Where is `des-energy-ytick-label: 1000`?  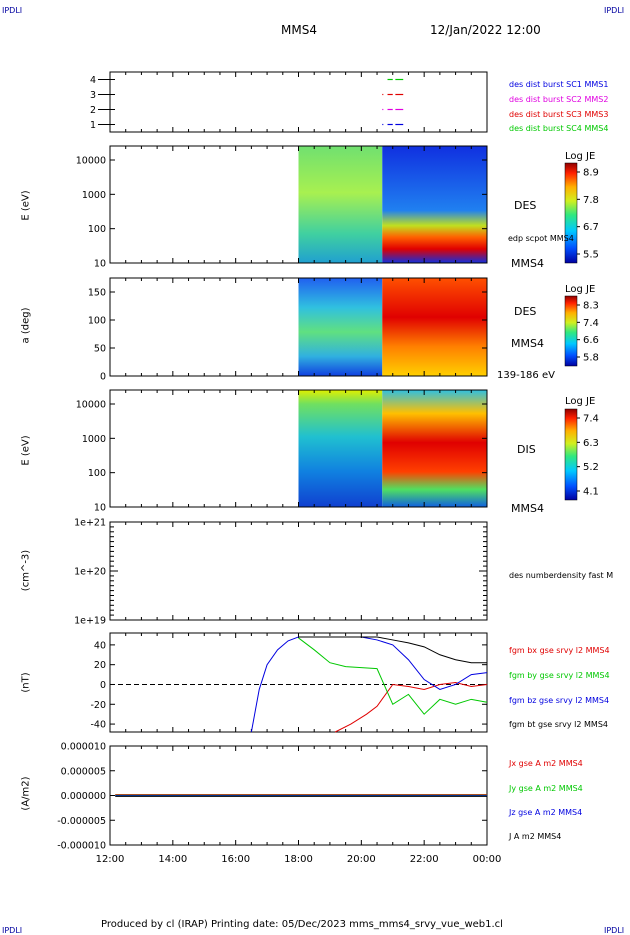 des-energy-ytick-label: 1000 is located at coordinates (94, 195).